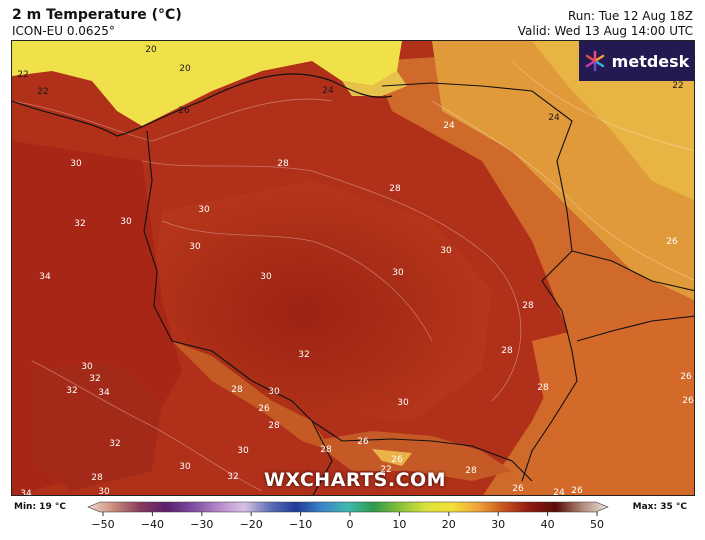  I want to click on baltic-sea, so click(207, 83).